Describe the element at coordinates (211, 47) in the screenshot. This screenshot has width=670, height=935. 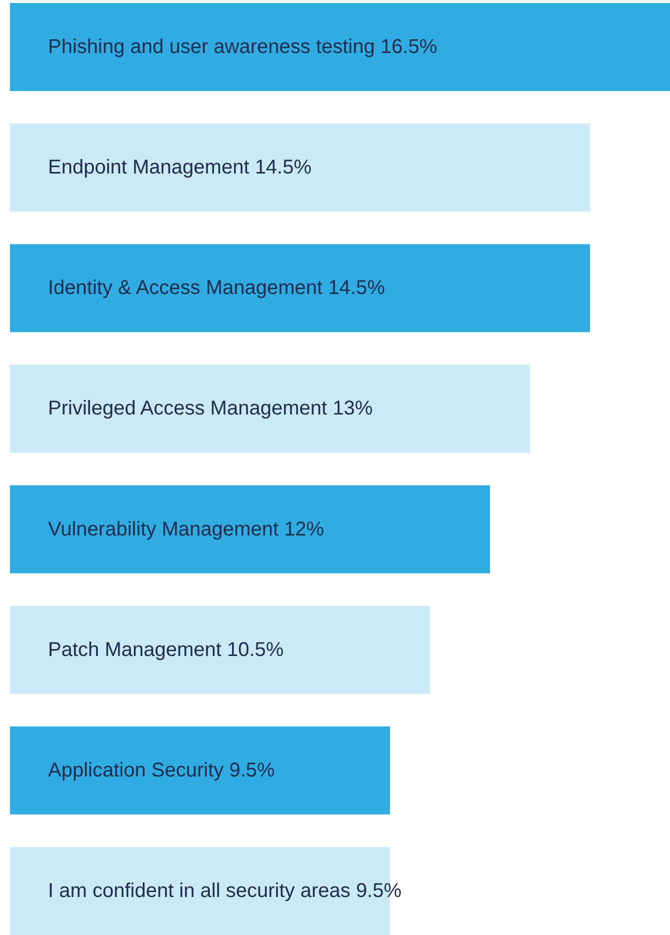
I see `y-tick-label: Phishing and user awareness testing` at that location.